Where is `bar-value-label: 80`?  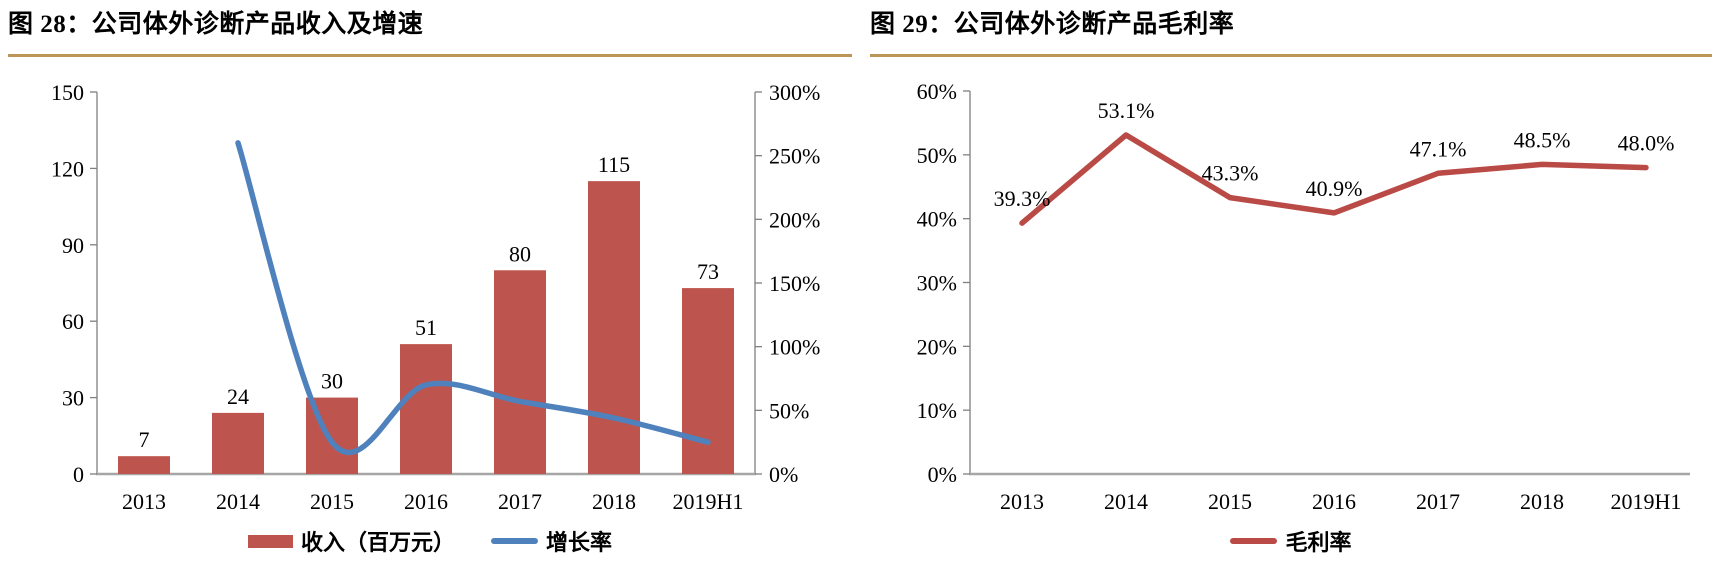
bar-value-label: 80 is located at coordinates (520, 253).